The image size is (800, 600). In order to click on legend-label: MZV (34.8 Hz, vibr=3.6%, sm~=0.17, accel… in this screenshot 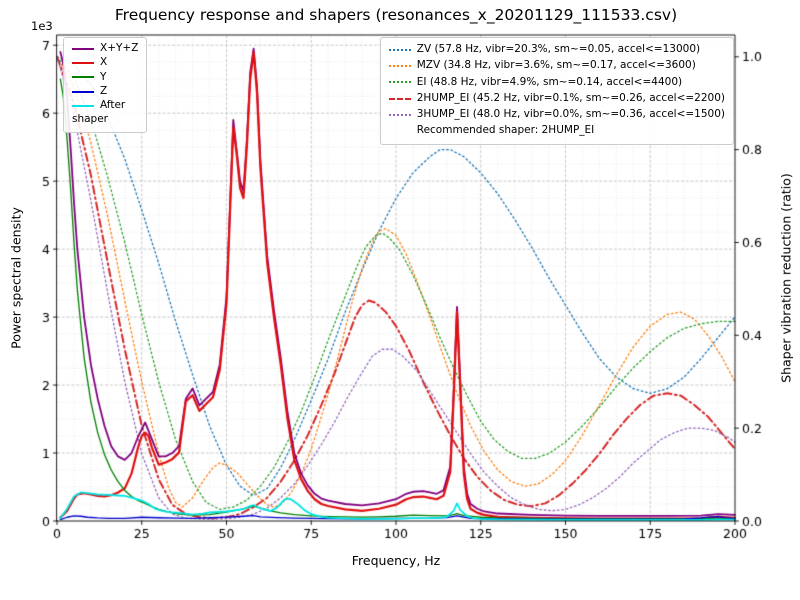, I will do `click(556, 65)`.